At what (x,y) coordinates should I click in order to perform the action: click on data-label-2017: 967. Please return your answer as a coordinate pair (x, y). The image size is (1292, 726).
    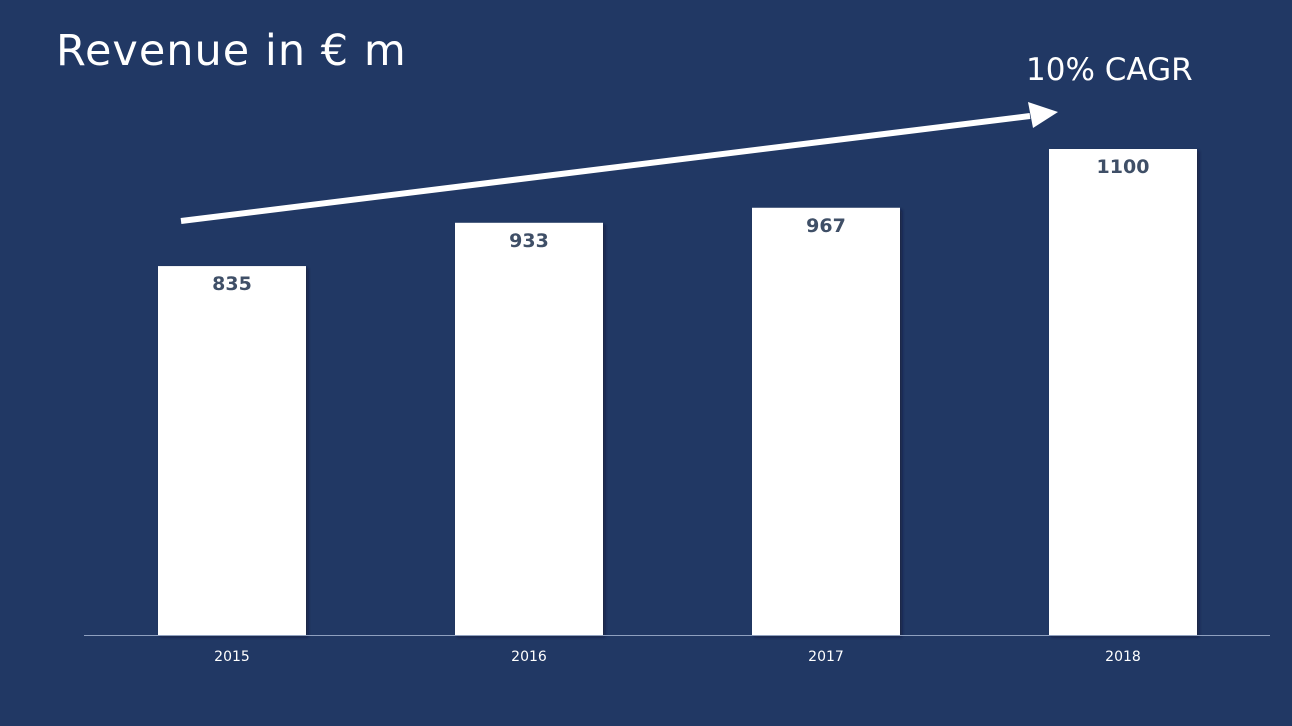
    Looking at the image, I should click on (826, 226).